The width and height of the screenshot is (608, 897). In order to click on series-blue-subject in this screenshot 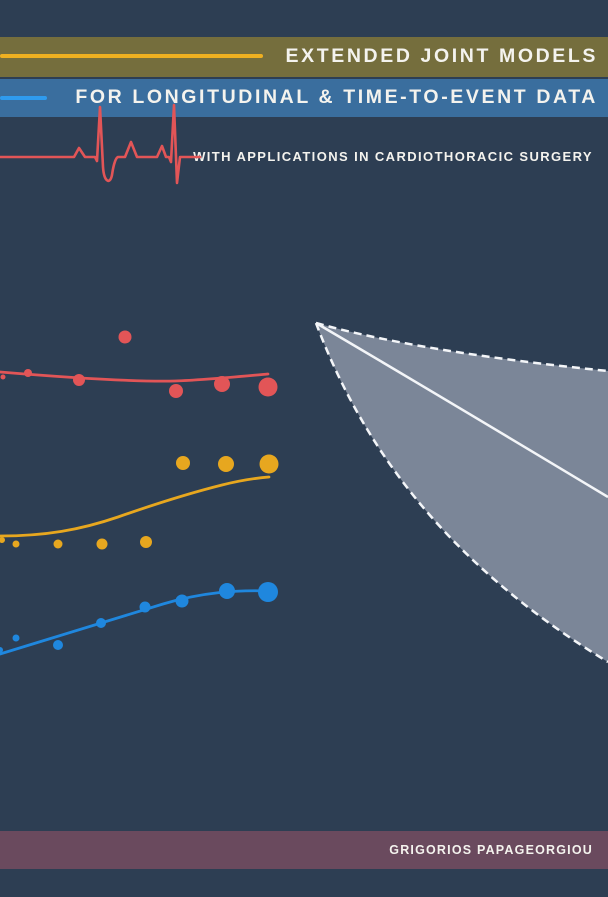, I will do `click(139, 619)`.